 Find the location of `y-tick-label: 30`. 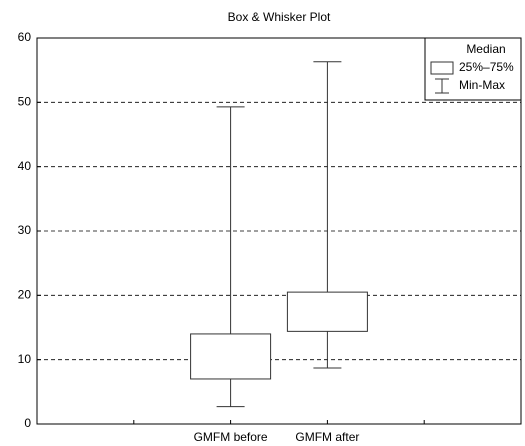

y-tick-label: 30 is located at coordinates (25, 230).